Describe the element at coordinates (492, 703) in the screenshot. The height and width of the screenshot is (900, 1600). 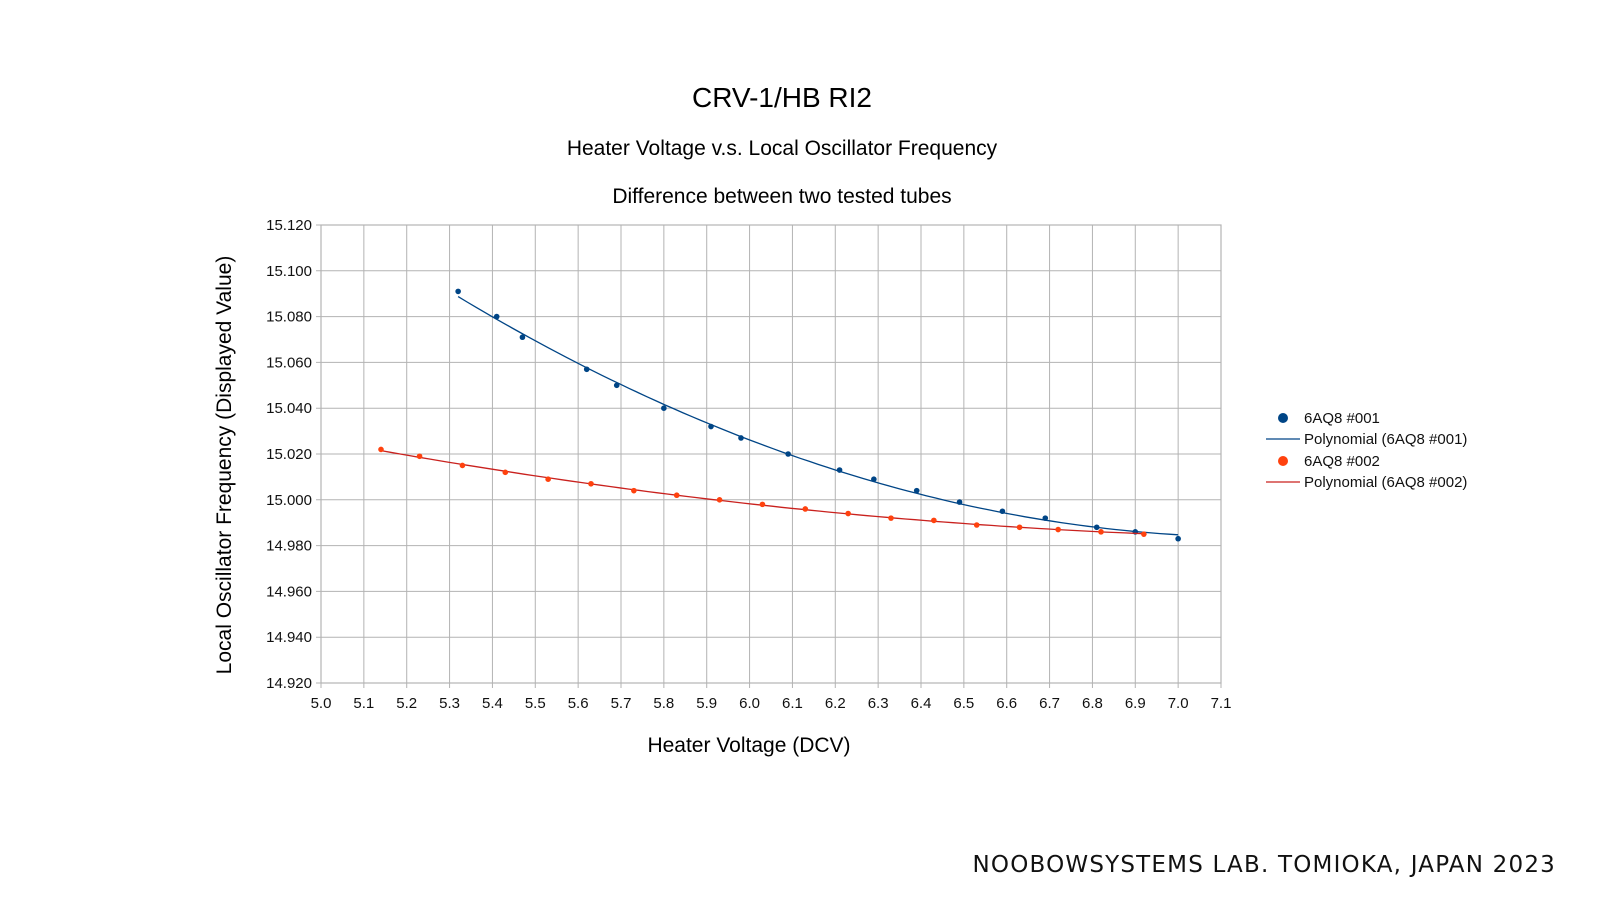
I see `x-tick-label: 5.4` at that location.